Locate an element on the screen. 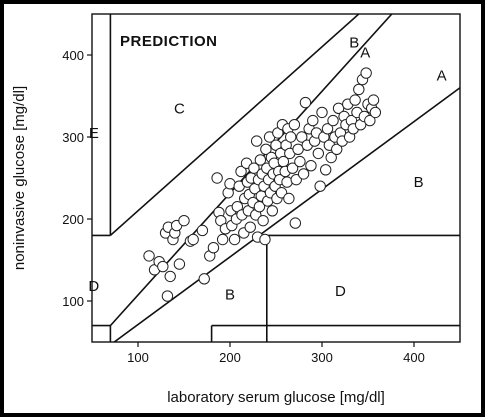 The width and height of the screenshot is (485, 417). y-axis-label: noninvasive glucose [mg/dl] is located at coordinates (19, 178).